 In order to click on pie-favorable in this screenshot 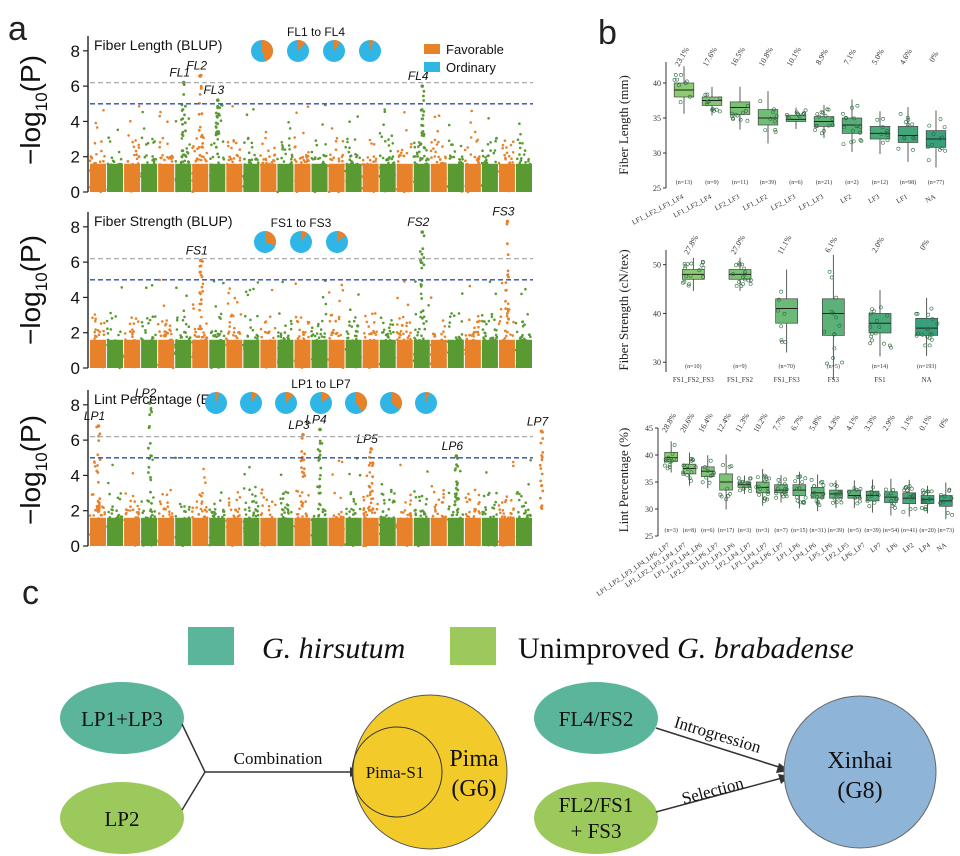, I will do `click(337, 45)`.